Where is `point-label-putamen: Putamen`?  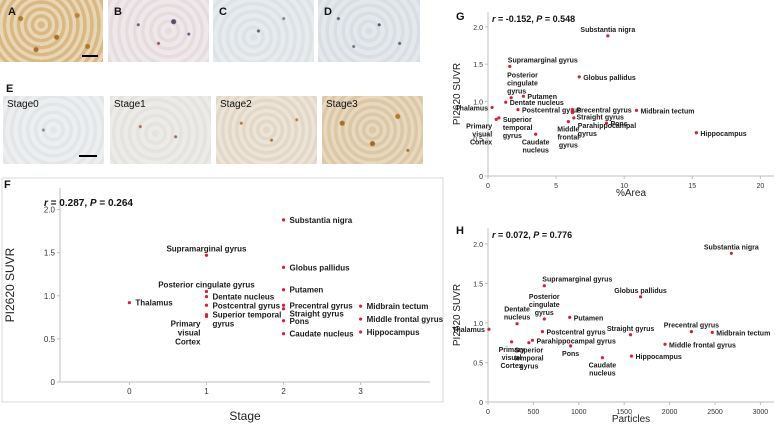 point-label-putamen: Putamen is located at coordinates (307, 290).